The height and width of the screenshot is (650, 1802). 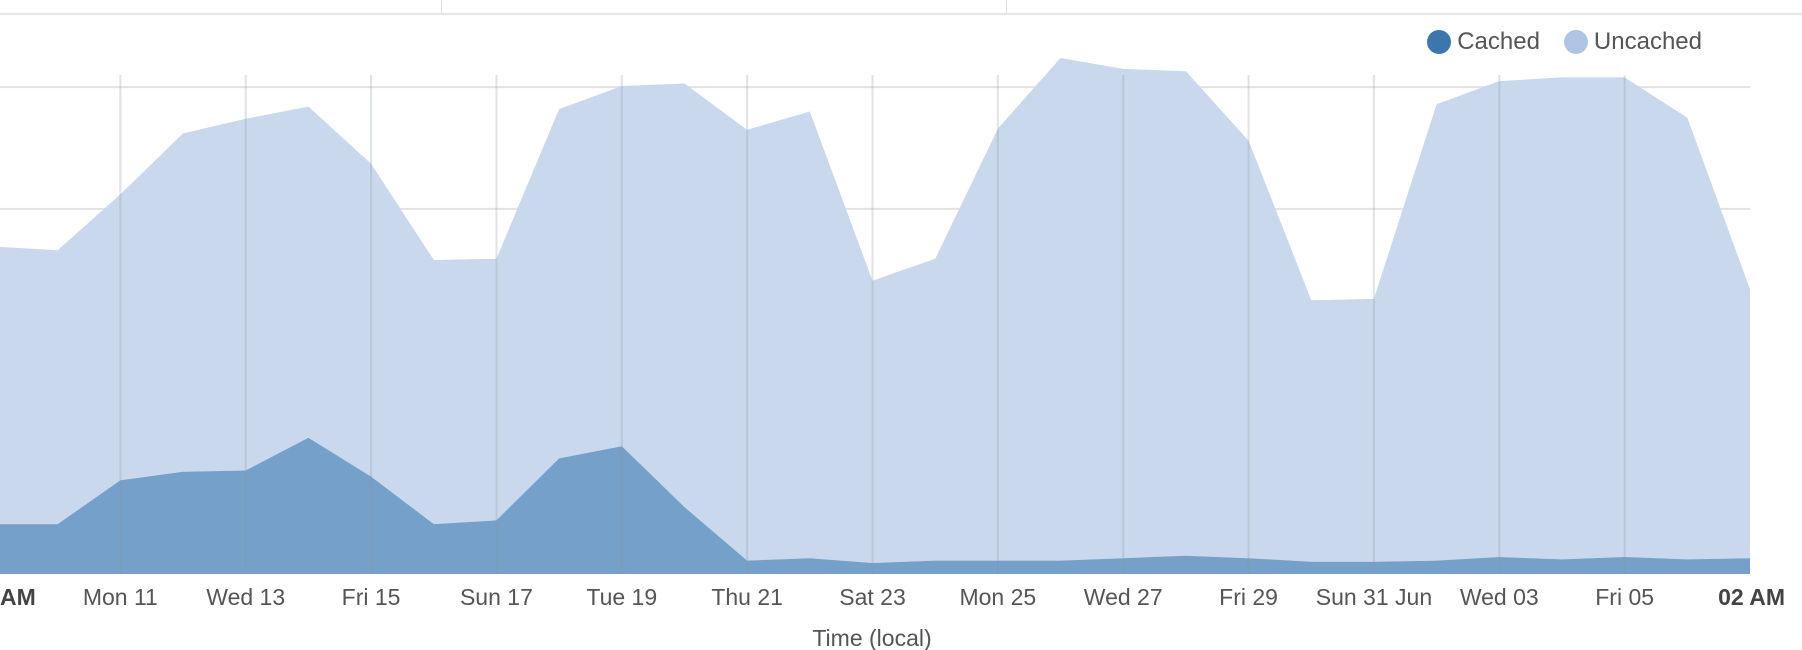 What do you see at coordinates (901, 7) in the screenshot?
I see `top-tab-strip` at bounding box center [901, 7].